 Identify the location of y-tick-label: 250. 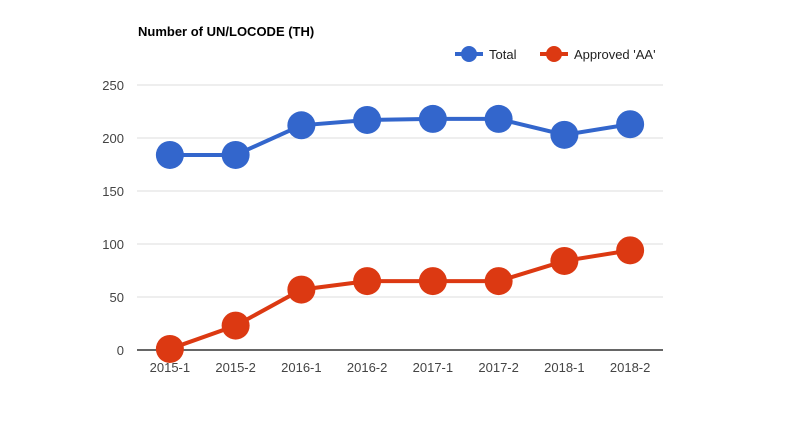
(113, 85).